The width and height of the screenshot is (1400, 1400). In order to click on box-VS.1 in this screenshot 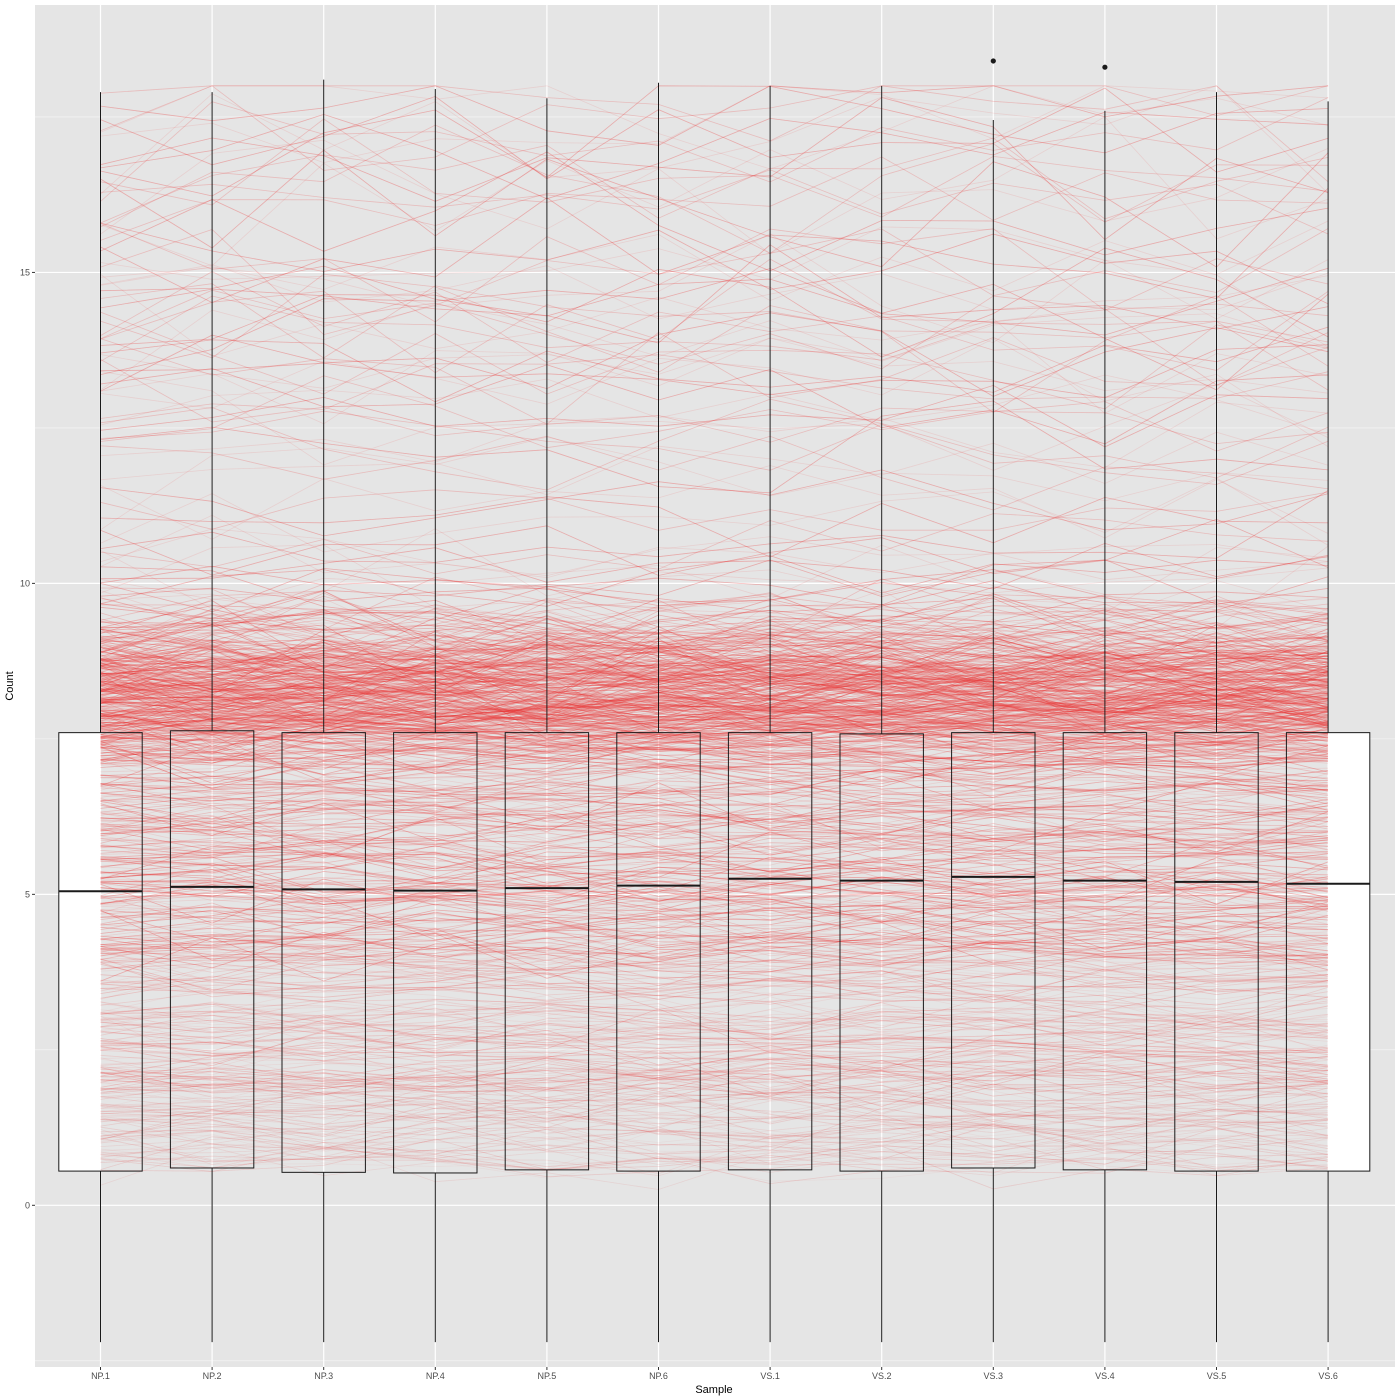, I will do `click(770, 951)`.